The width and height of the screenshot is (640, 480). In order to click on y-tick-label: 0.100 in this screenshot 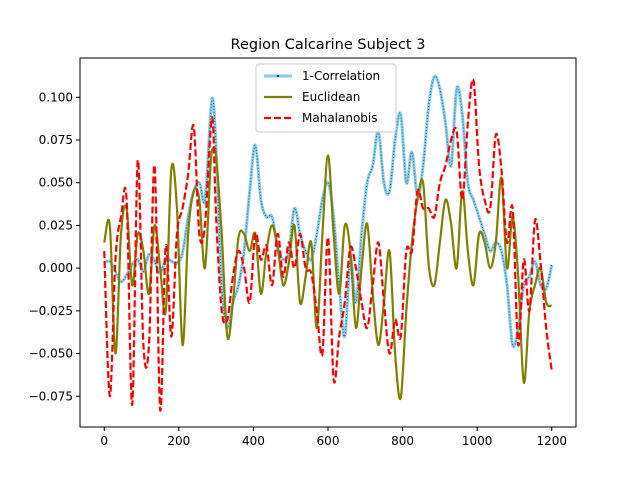, I will do `click(56, 97)`.